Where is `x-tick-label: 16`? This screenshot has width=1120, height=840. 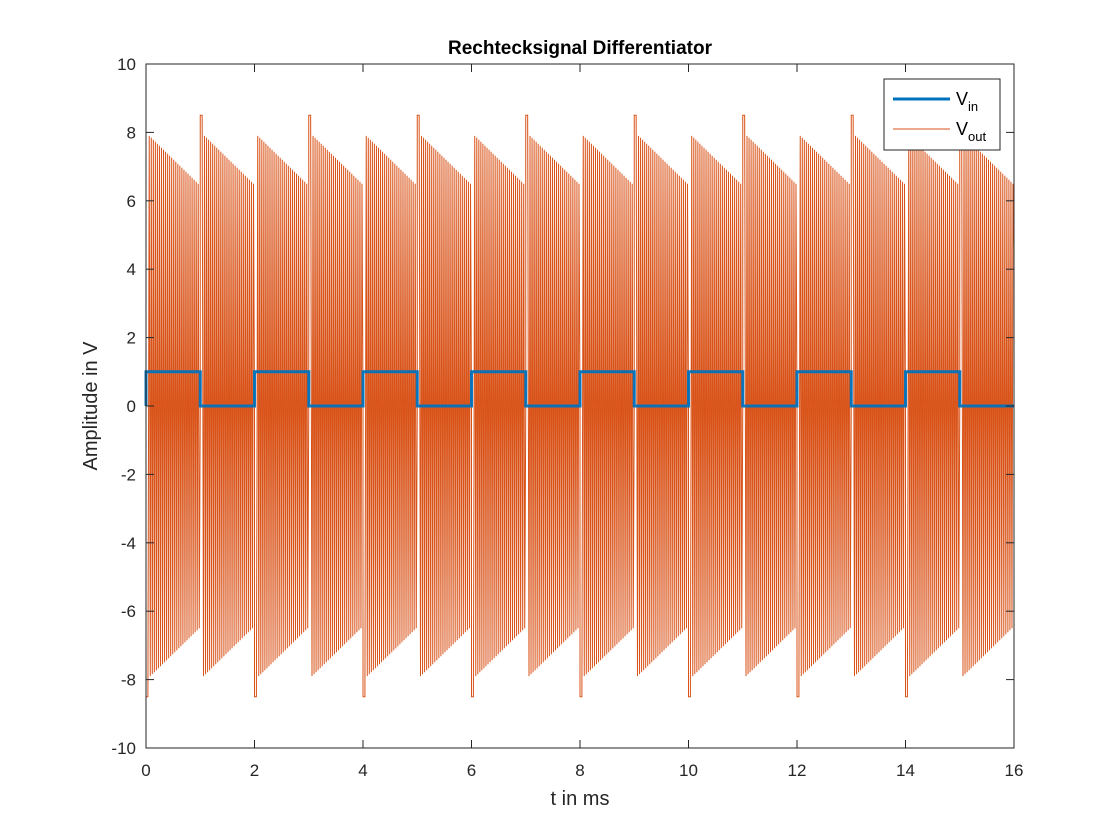
x-tick-label: 16 is located at coordinates (1014, 770).